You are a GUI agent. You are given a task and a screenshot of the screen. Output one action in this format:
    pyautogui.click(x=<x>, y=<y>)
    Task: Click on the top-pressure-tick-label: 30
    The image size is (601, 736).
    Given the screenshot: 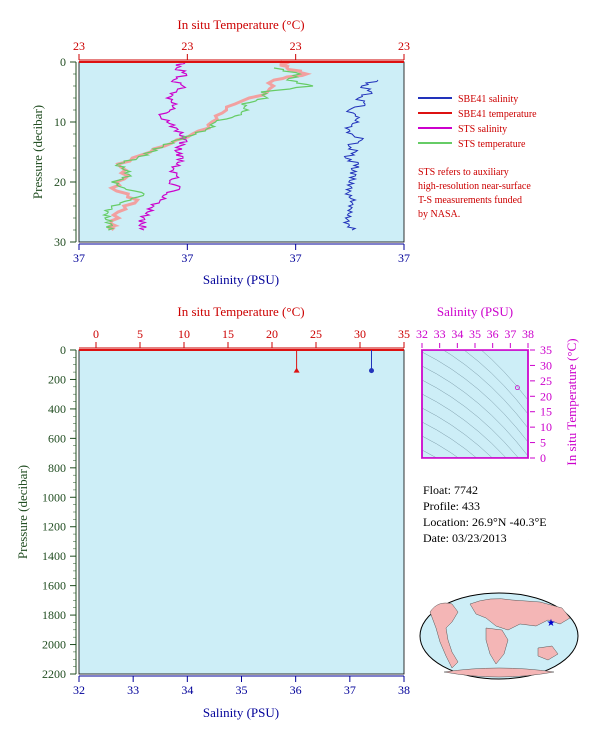 What is the action you would take?
    pyautogui.click(x=60, y=242)
    